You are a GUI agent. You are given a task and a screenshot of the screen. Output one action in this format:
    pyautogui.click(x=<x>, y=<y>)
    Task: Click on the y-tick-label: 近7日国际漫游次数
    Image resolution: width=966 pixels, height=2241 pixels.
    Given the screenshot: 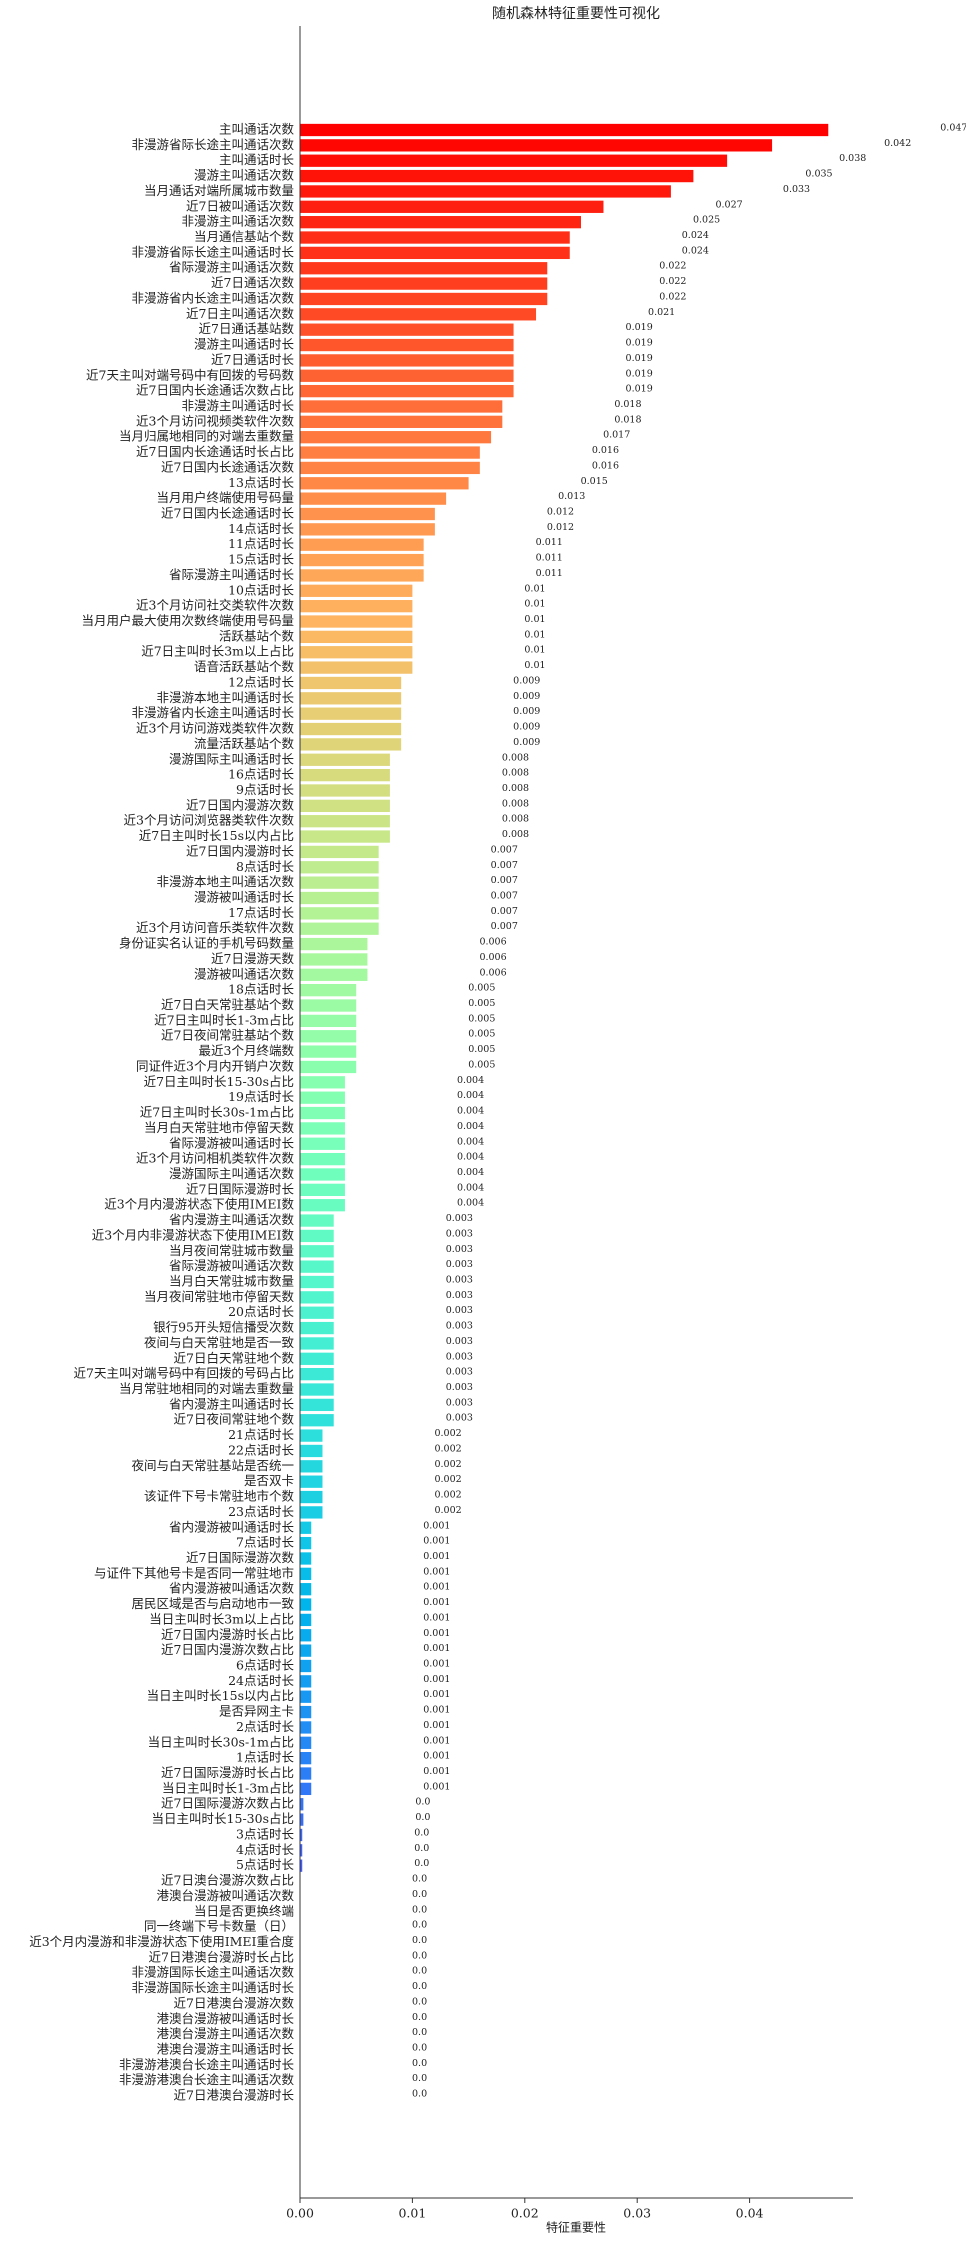 What is the action you would take?
    pyautogui.click(x=240, y=1557)
    